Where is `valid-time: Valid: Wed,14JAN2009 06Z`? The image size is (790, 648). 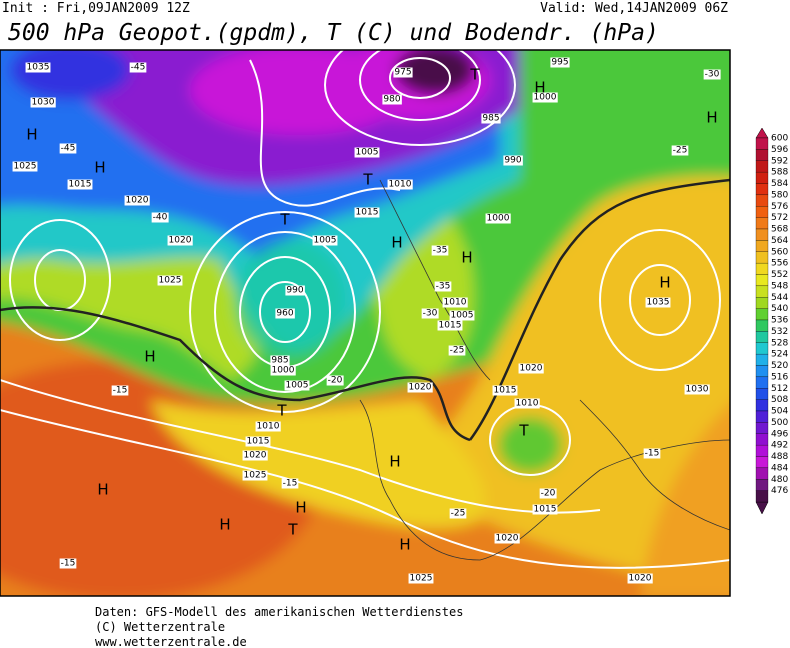
valid-time: Valid: Wed,14JAN2009 06Z is located at coordinates (634, 8).